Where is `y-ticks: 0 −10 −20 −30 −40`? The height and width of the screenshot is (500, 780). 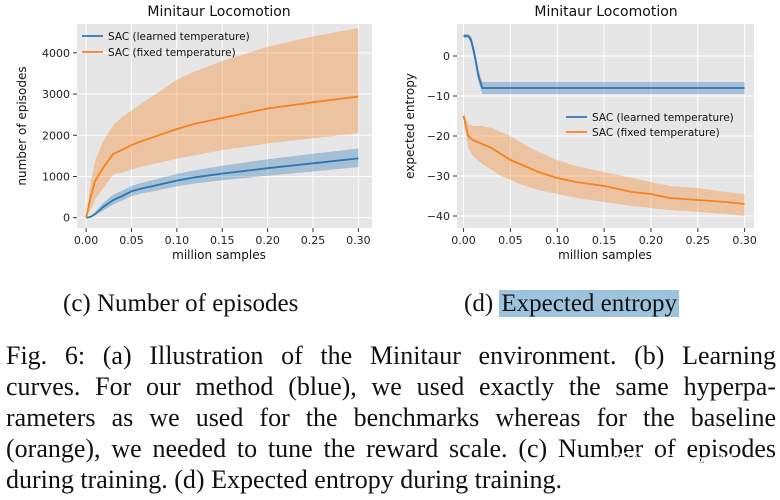
y-ticks: 0 −10 −20 −30 −40 is located at coordinates (442, 136).